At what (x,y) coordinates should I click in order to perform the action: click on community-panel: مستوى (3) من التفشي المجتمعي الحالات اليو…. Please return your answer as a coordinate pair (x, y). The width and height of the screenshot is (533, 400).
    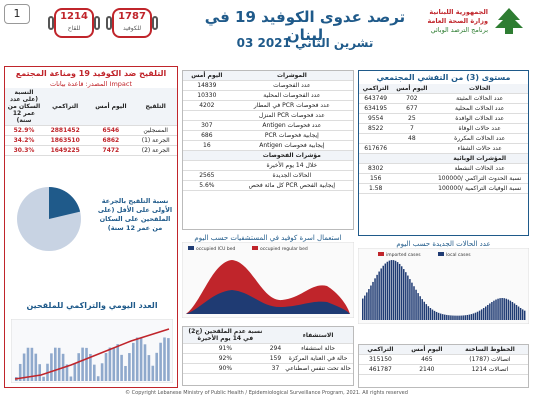
    Looking at the image, I should click on (443, 153).